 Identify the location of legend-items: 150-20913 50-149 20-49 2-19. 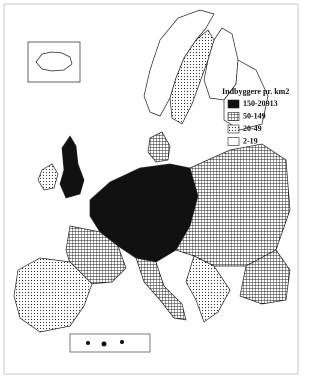
(252, 122).